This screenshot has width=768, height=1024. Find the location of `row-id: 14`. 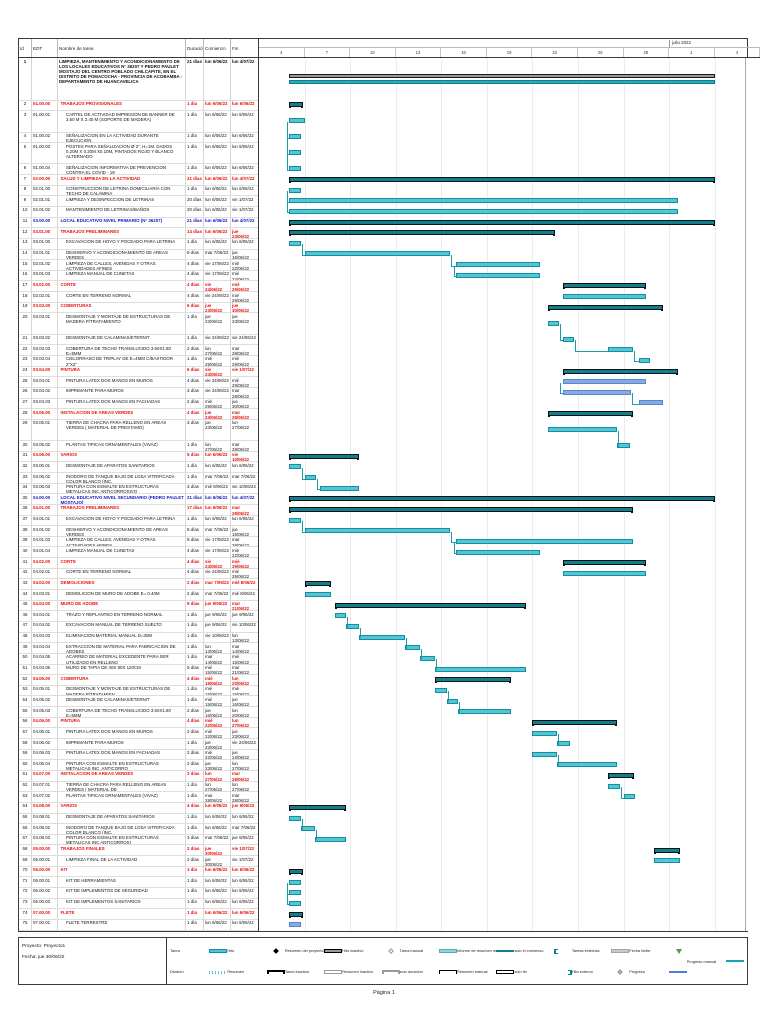

row-id: 14 is located at coordinates (25, 254).